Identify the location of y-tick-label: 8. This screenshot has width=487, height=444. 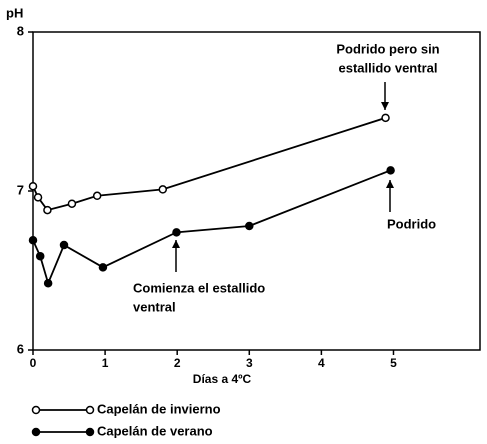
(20, 30).